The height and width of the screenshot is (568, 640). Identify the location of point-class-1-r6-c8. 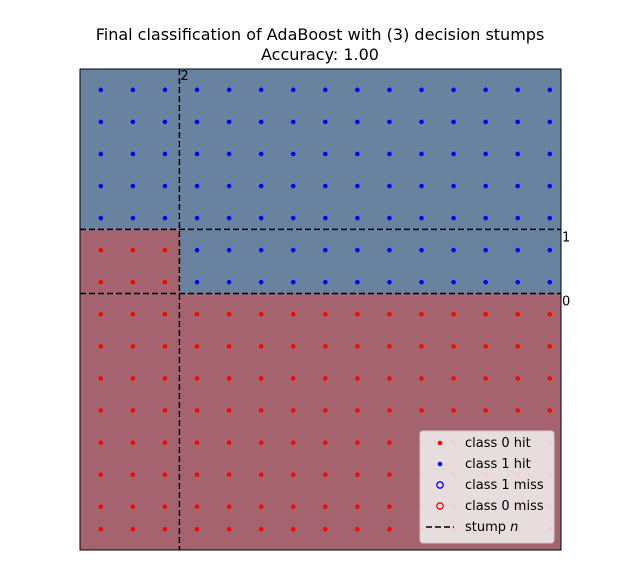
(357, 282).